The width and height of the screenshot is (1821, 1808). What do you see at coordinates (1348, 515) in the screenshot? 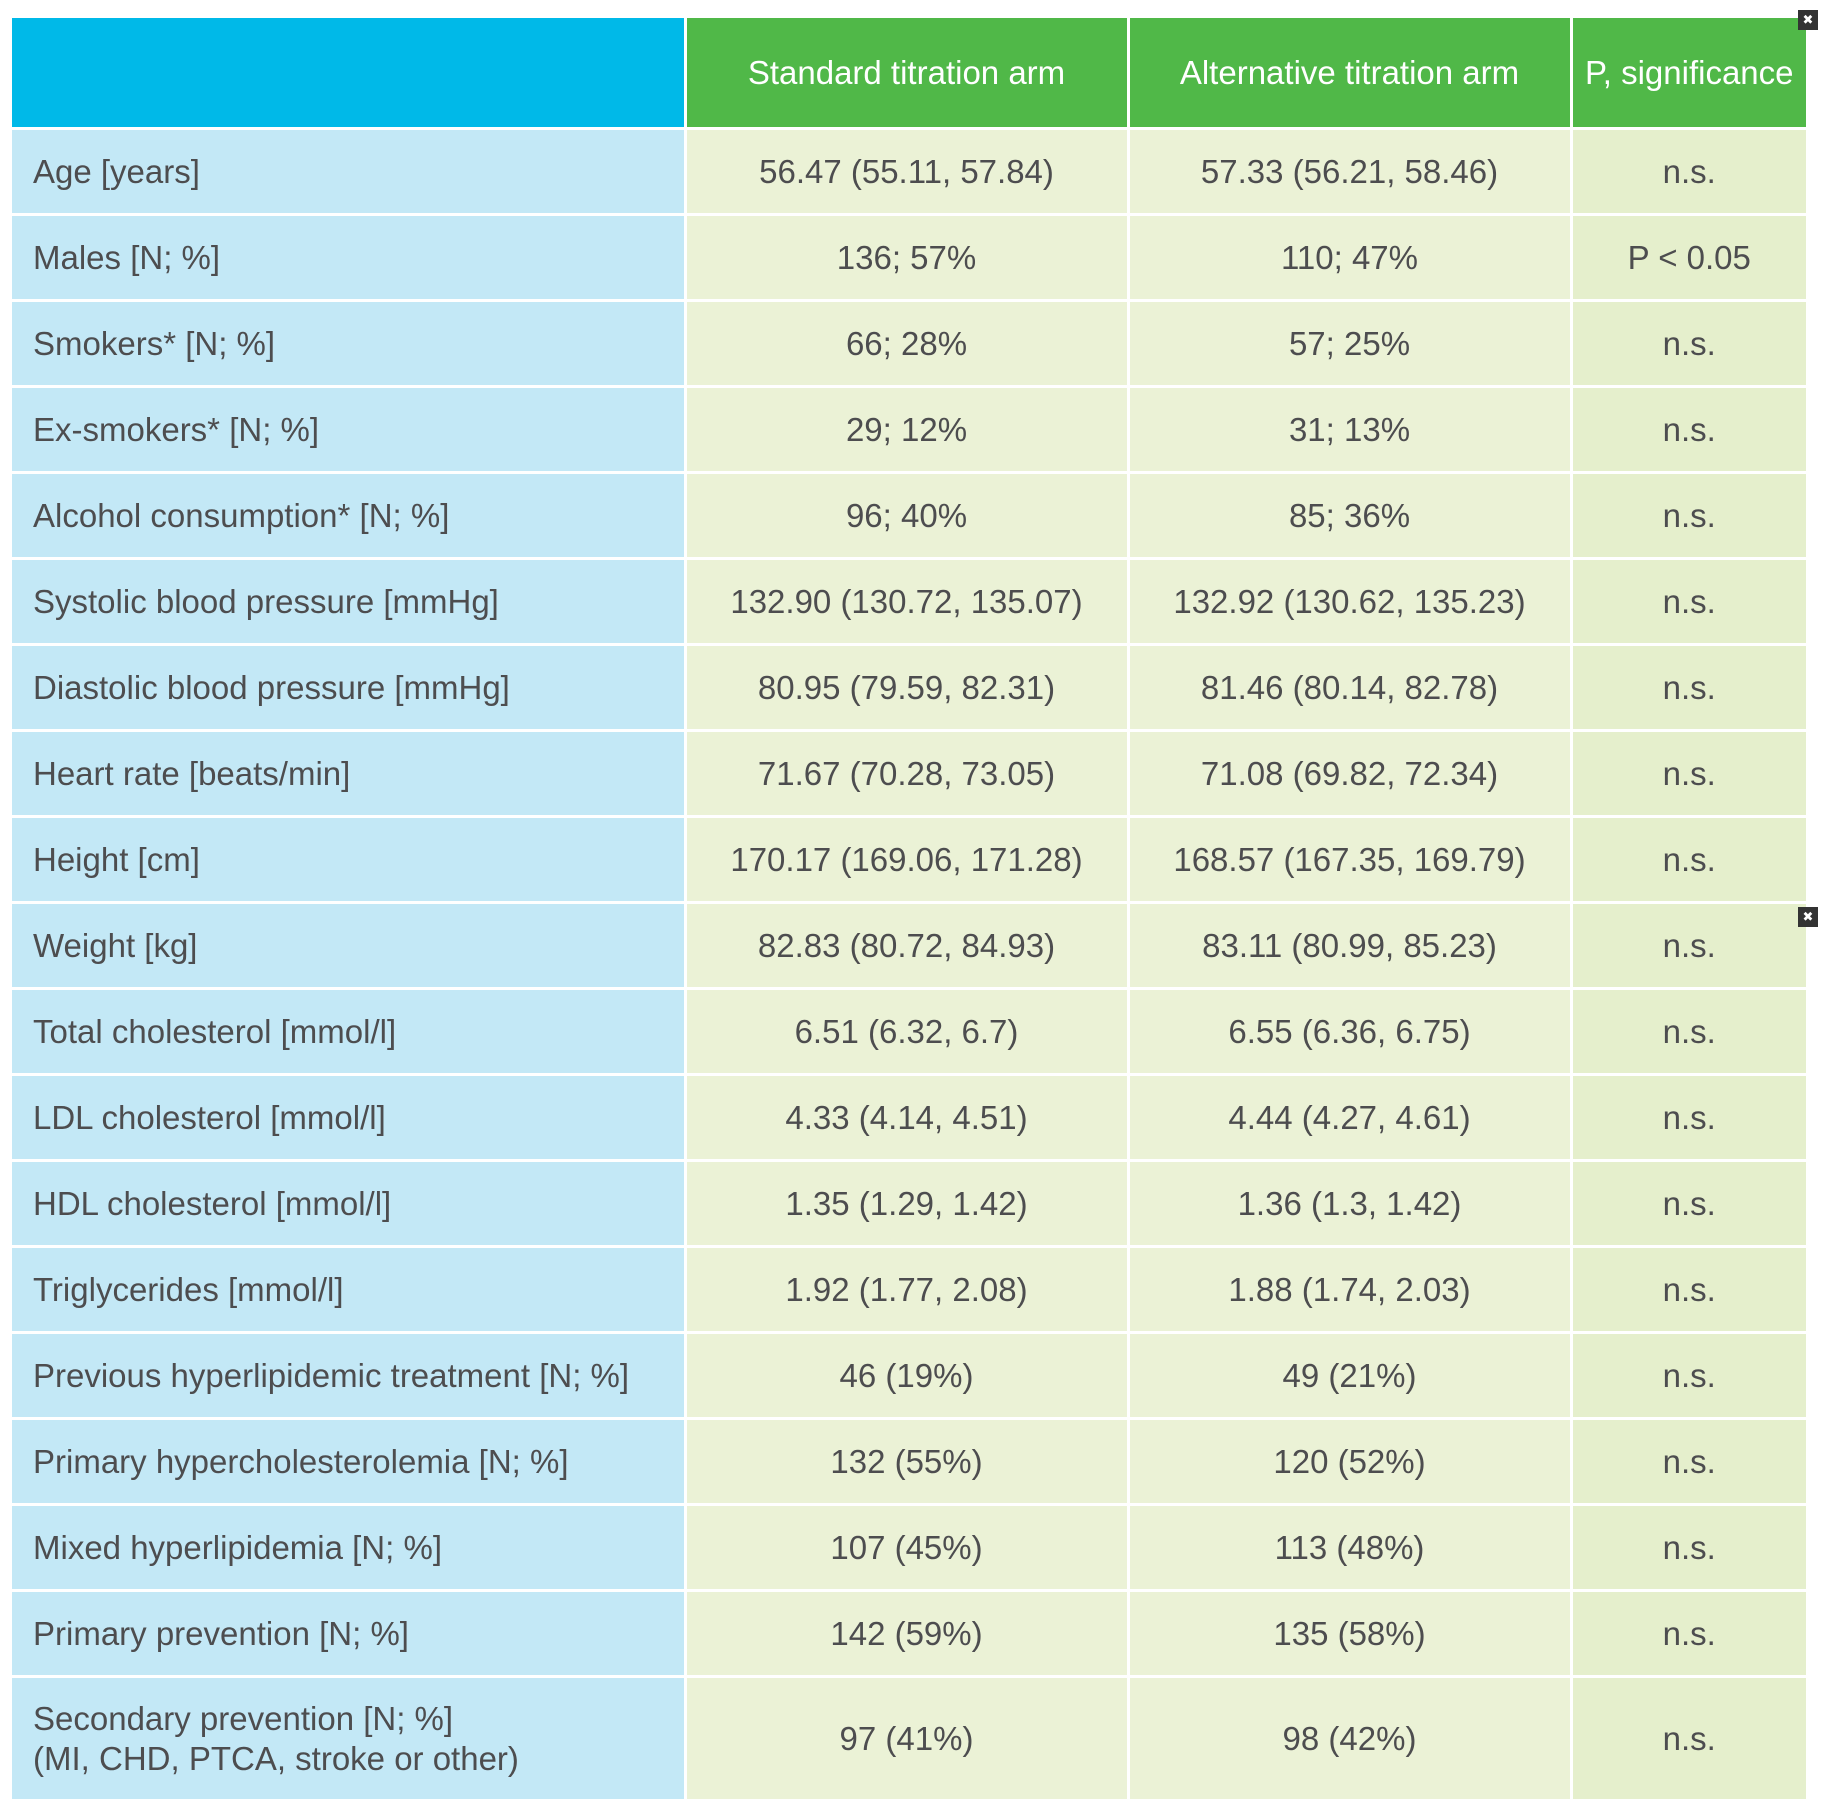
I see `alternative-arm-value: 85; 36%` at bounding box center [1348, 515].